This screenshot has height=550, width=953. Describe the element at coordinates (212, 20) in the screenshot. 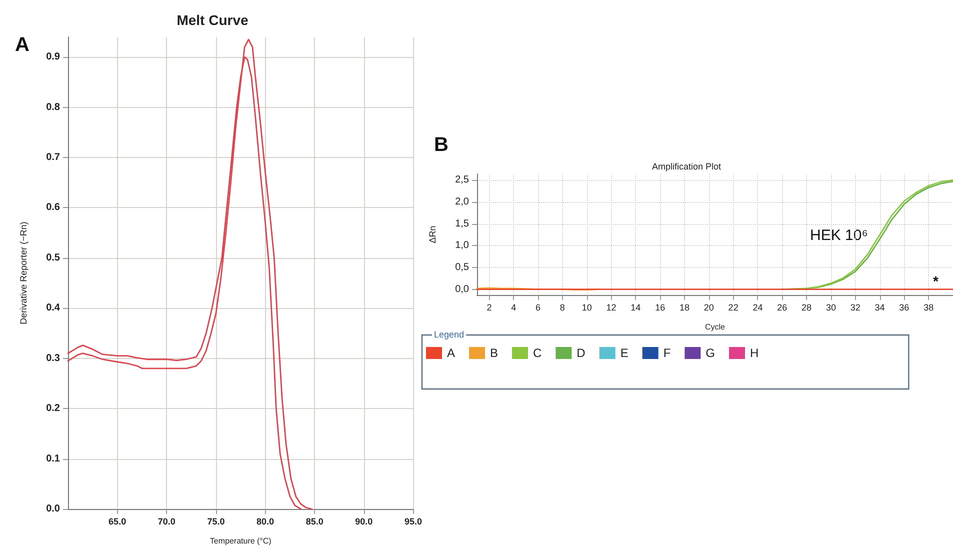

I see `chart-title: Melt Curve` at that location.